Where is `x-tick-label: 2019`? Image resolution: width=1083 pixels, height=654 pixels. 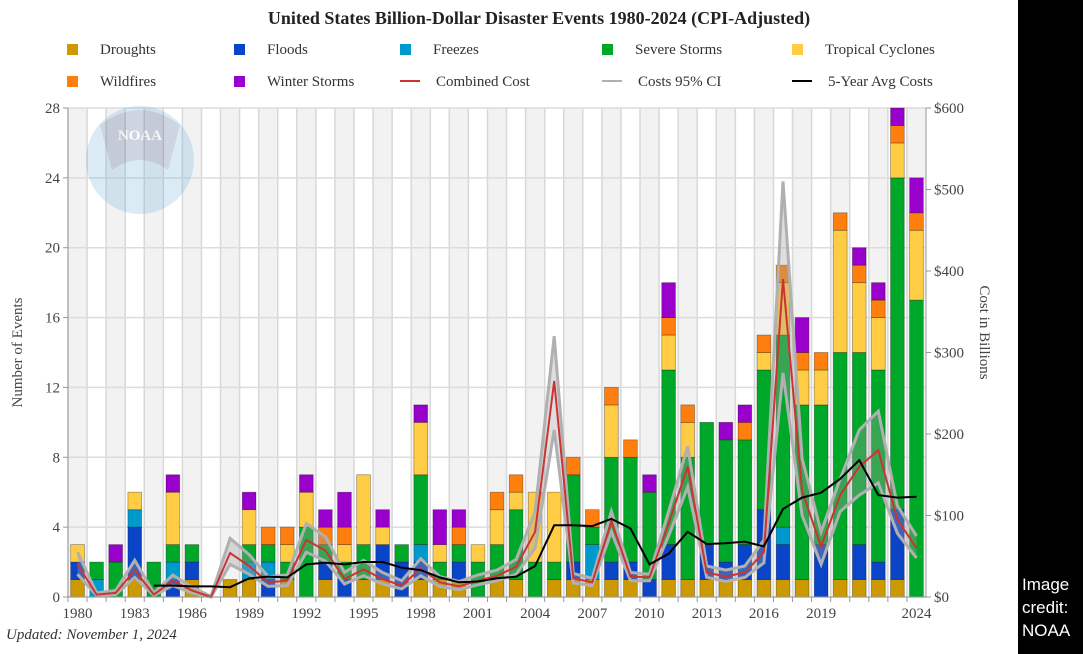
x-tick-label: 2019 is located at coordinates (821, 614).